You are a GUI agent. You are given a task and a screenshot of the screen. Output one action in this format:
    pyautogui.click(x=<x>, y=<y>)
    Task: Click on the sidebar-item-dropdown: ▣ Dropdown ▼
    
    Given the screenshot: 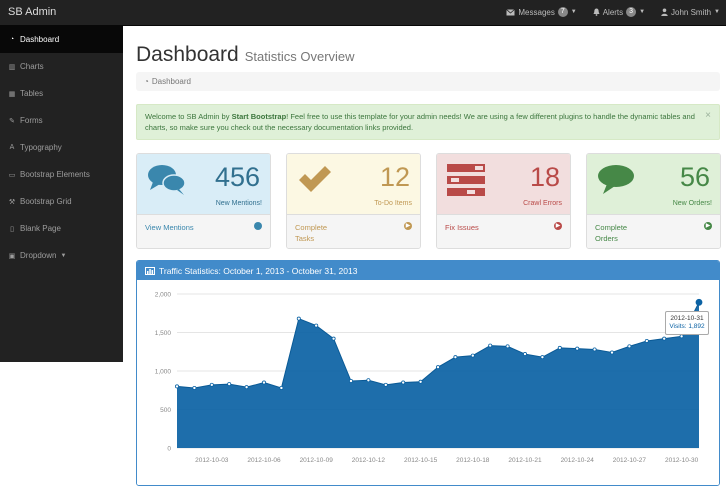 What is the action you would take?
    pyautogui.click(x=61, y=255)
    